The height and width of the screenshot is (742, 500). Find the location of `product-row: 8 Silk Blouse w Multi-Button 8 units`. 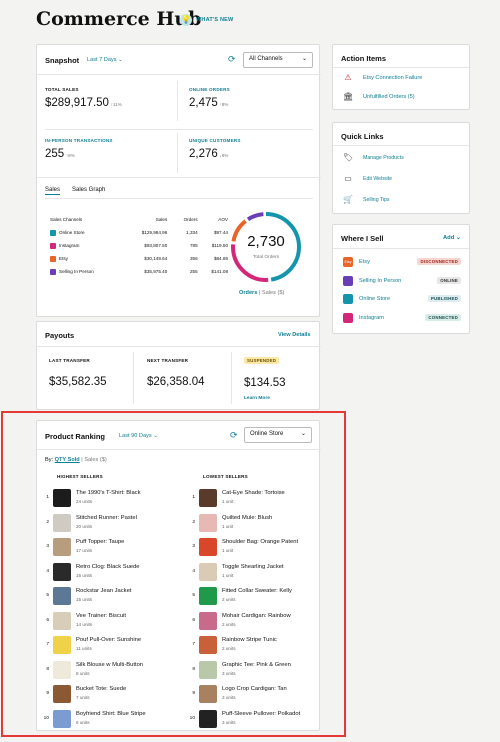

product-row: 8 Silk Blouse w Multi-Button 8 units is located at coordinates (108, 672).